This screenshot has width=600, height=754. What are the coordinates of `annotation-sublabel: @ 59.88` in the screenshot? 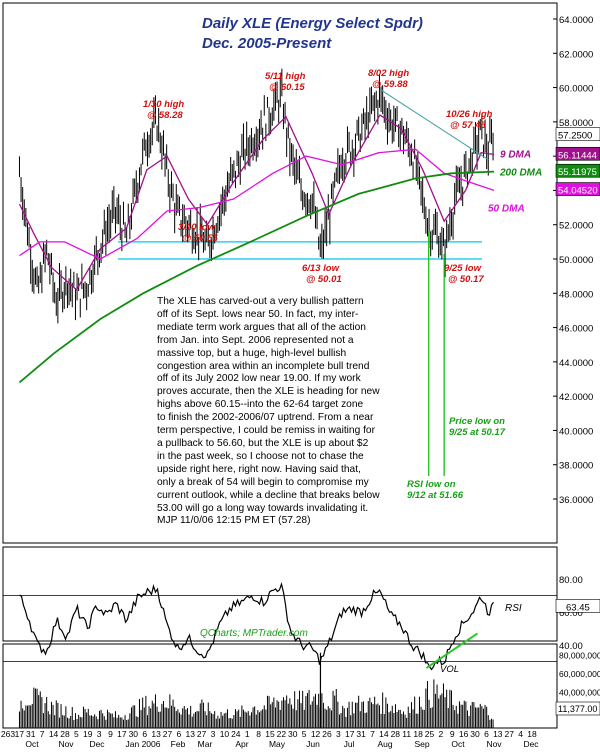 It's located at (390, 84).